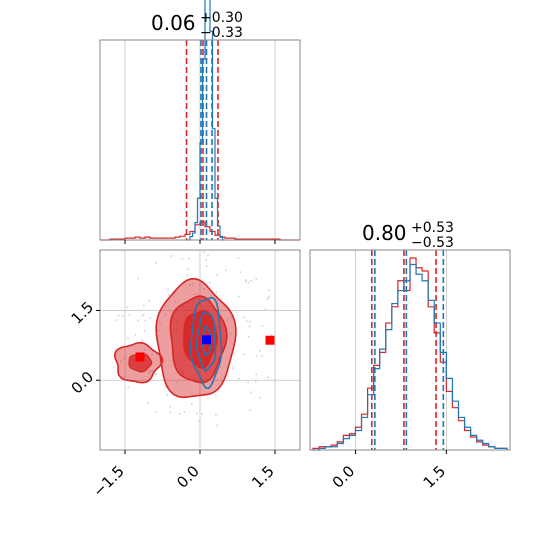 The image size is (550, 550). Describe the element at coordinates (197, 25) in the screenshot. I see `title-param1: 0.06 +0.30 −0.33` at that location.